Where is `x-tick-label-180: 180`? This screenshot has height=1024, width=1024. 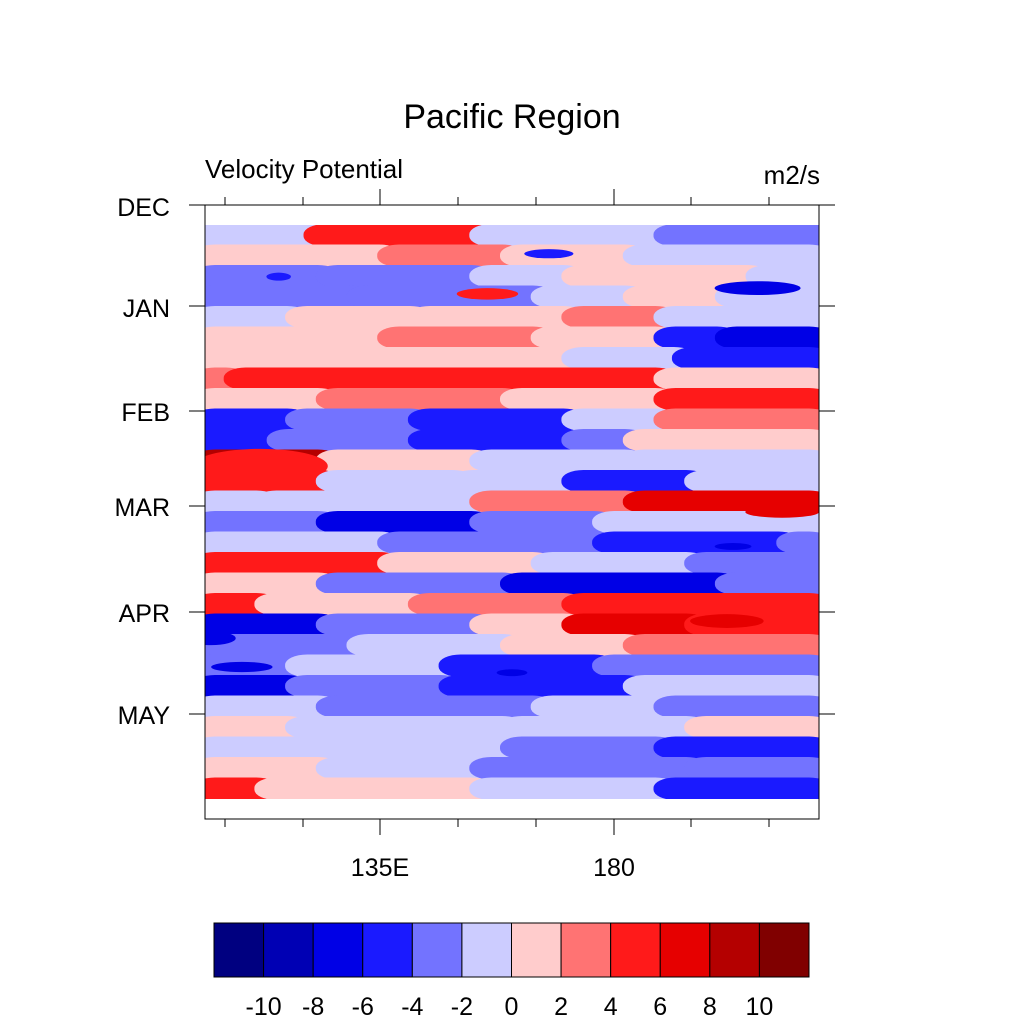
x-tick-label-180: 180 is located at coordinates (614, 868).